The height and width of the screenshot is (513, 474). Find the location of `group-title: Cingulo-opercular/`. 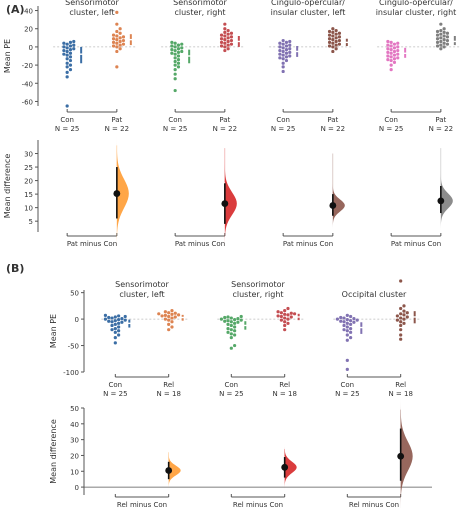

group-title: Cingulo-opercular/ is located at coordinates (416, 3).